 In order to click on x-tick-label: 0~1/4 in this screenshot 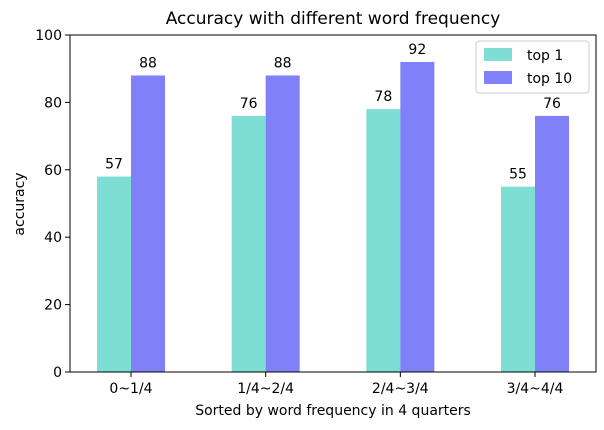, I will do `click(130, 389)`.